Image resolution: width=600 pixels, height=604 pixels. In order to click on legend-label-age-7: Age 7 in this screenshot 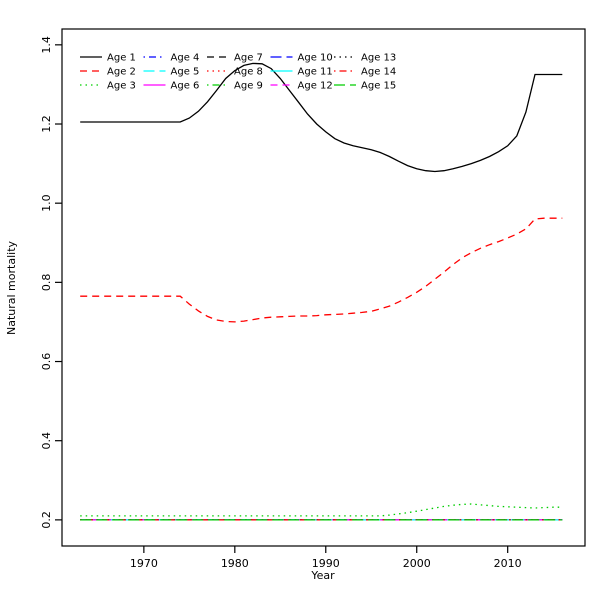, I will do `click(248, 58)`.